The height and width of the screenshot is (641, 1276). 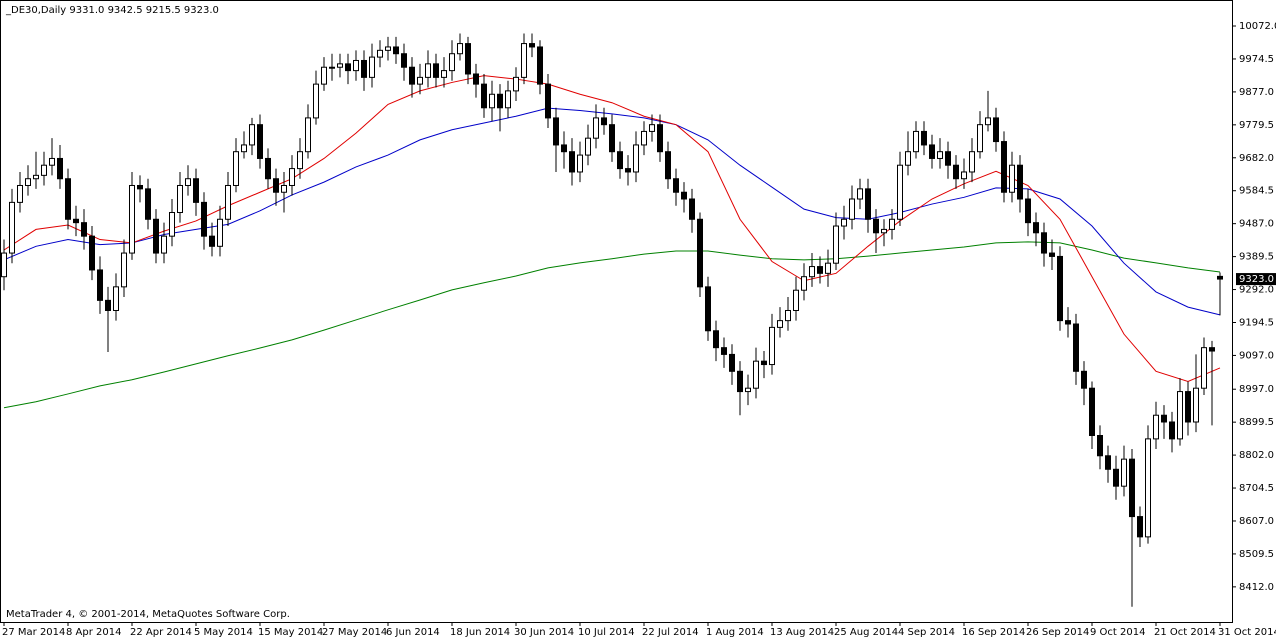 What do you see at coordinates (606, 632) in the screenshot?
I see `x-tick-label: 10 Jul 2014` at bounding box center [606, 632].